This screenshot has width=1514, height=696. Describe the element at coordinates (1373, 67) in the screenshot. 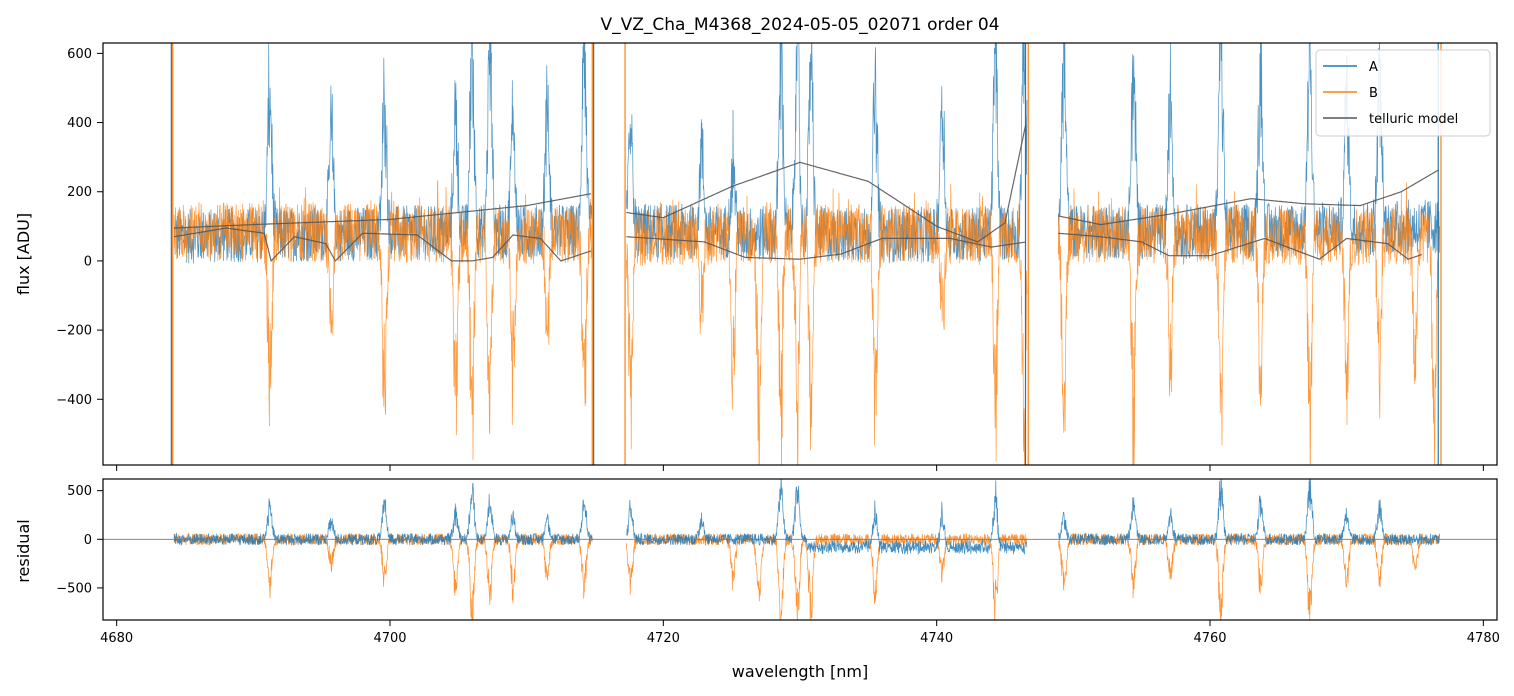

I see `legend-label-a: A` at that location.